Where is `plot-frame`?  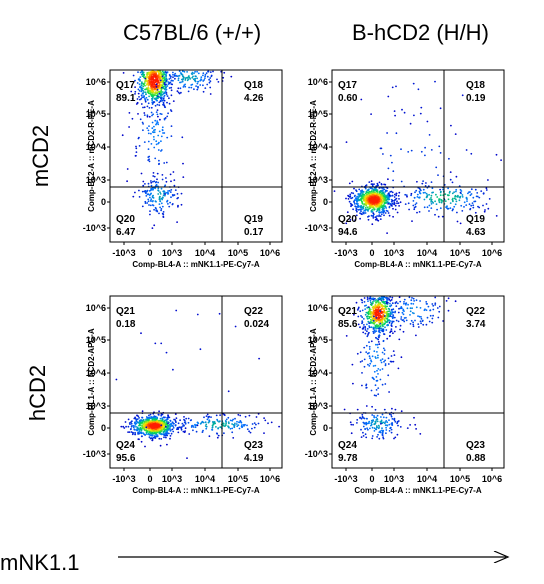
plot-frame is located at coordinates (418, 382).